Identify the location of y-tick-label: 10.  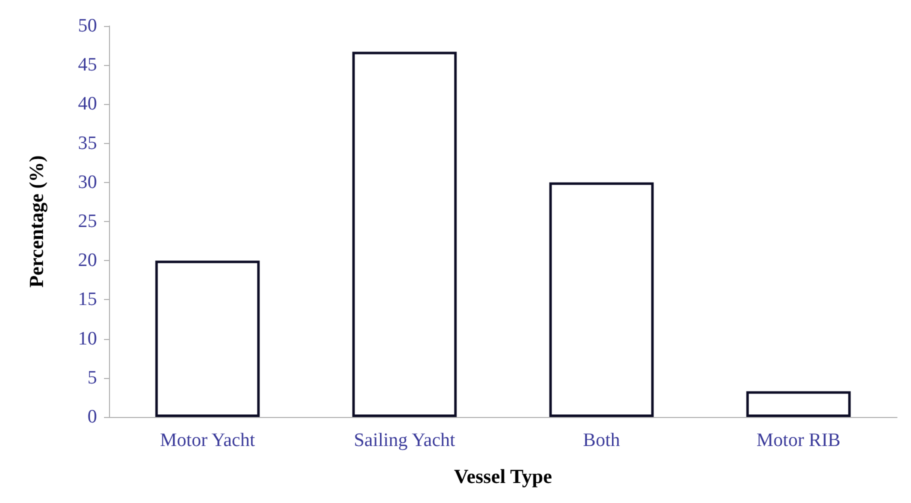
(87, 339).